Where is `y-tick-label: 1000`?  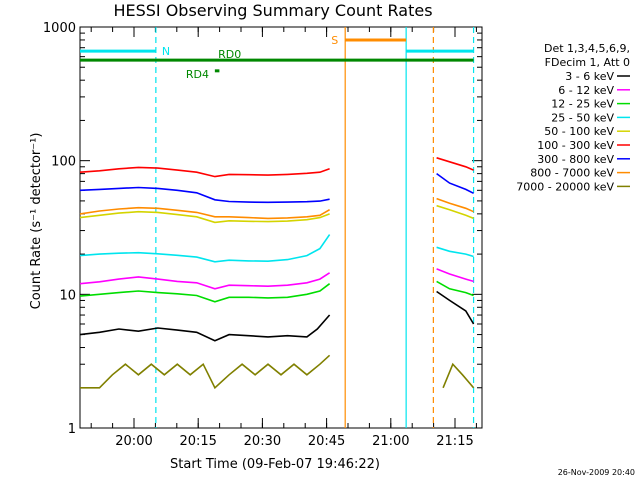 y-tick-label: 1000 is located at coordinates (59, 28).